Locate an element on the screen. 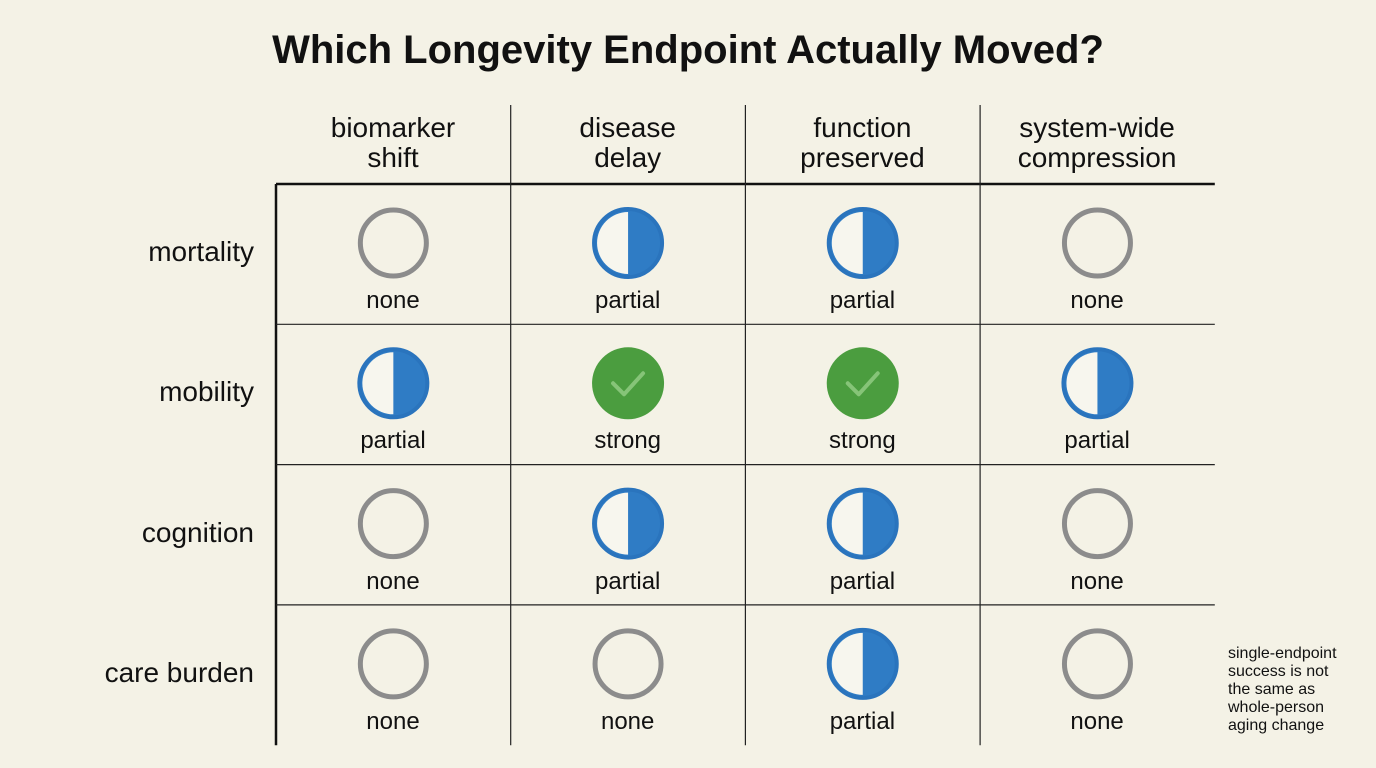 Image resolution: width=1376 pixels, height=768 pixels. column-header: function preserved is located at coordinates (862, 142).